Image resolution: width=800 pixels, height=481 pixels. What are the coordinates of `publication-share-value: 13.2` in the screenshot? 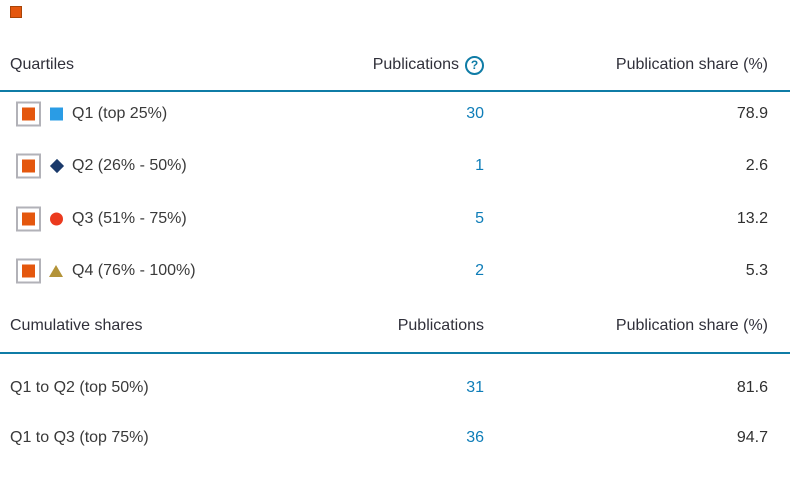 It's located at (752, 218).